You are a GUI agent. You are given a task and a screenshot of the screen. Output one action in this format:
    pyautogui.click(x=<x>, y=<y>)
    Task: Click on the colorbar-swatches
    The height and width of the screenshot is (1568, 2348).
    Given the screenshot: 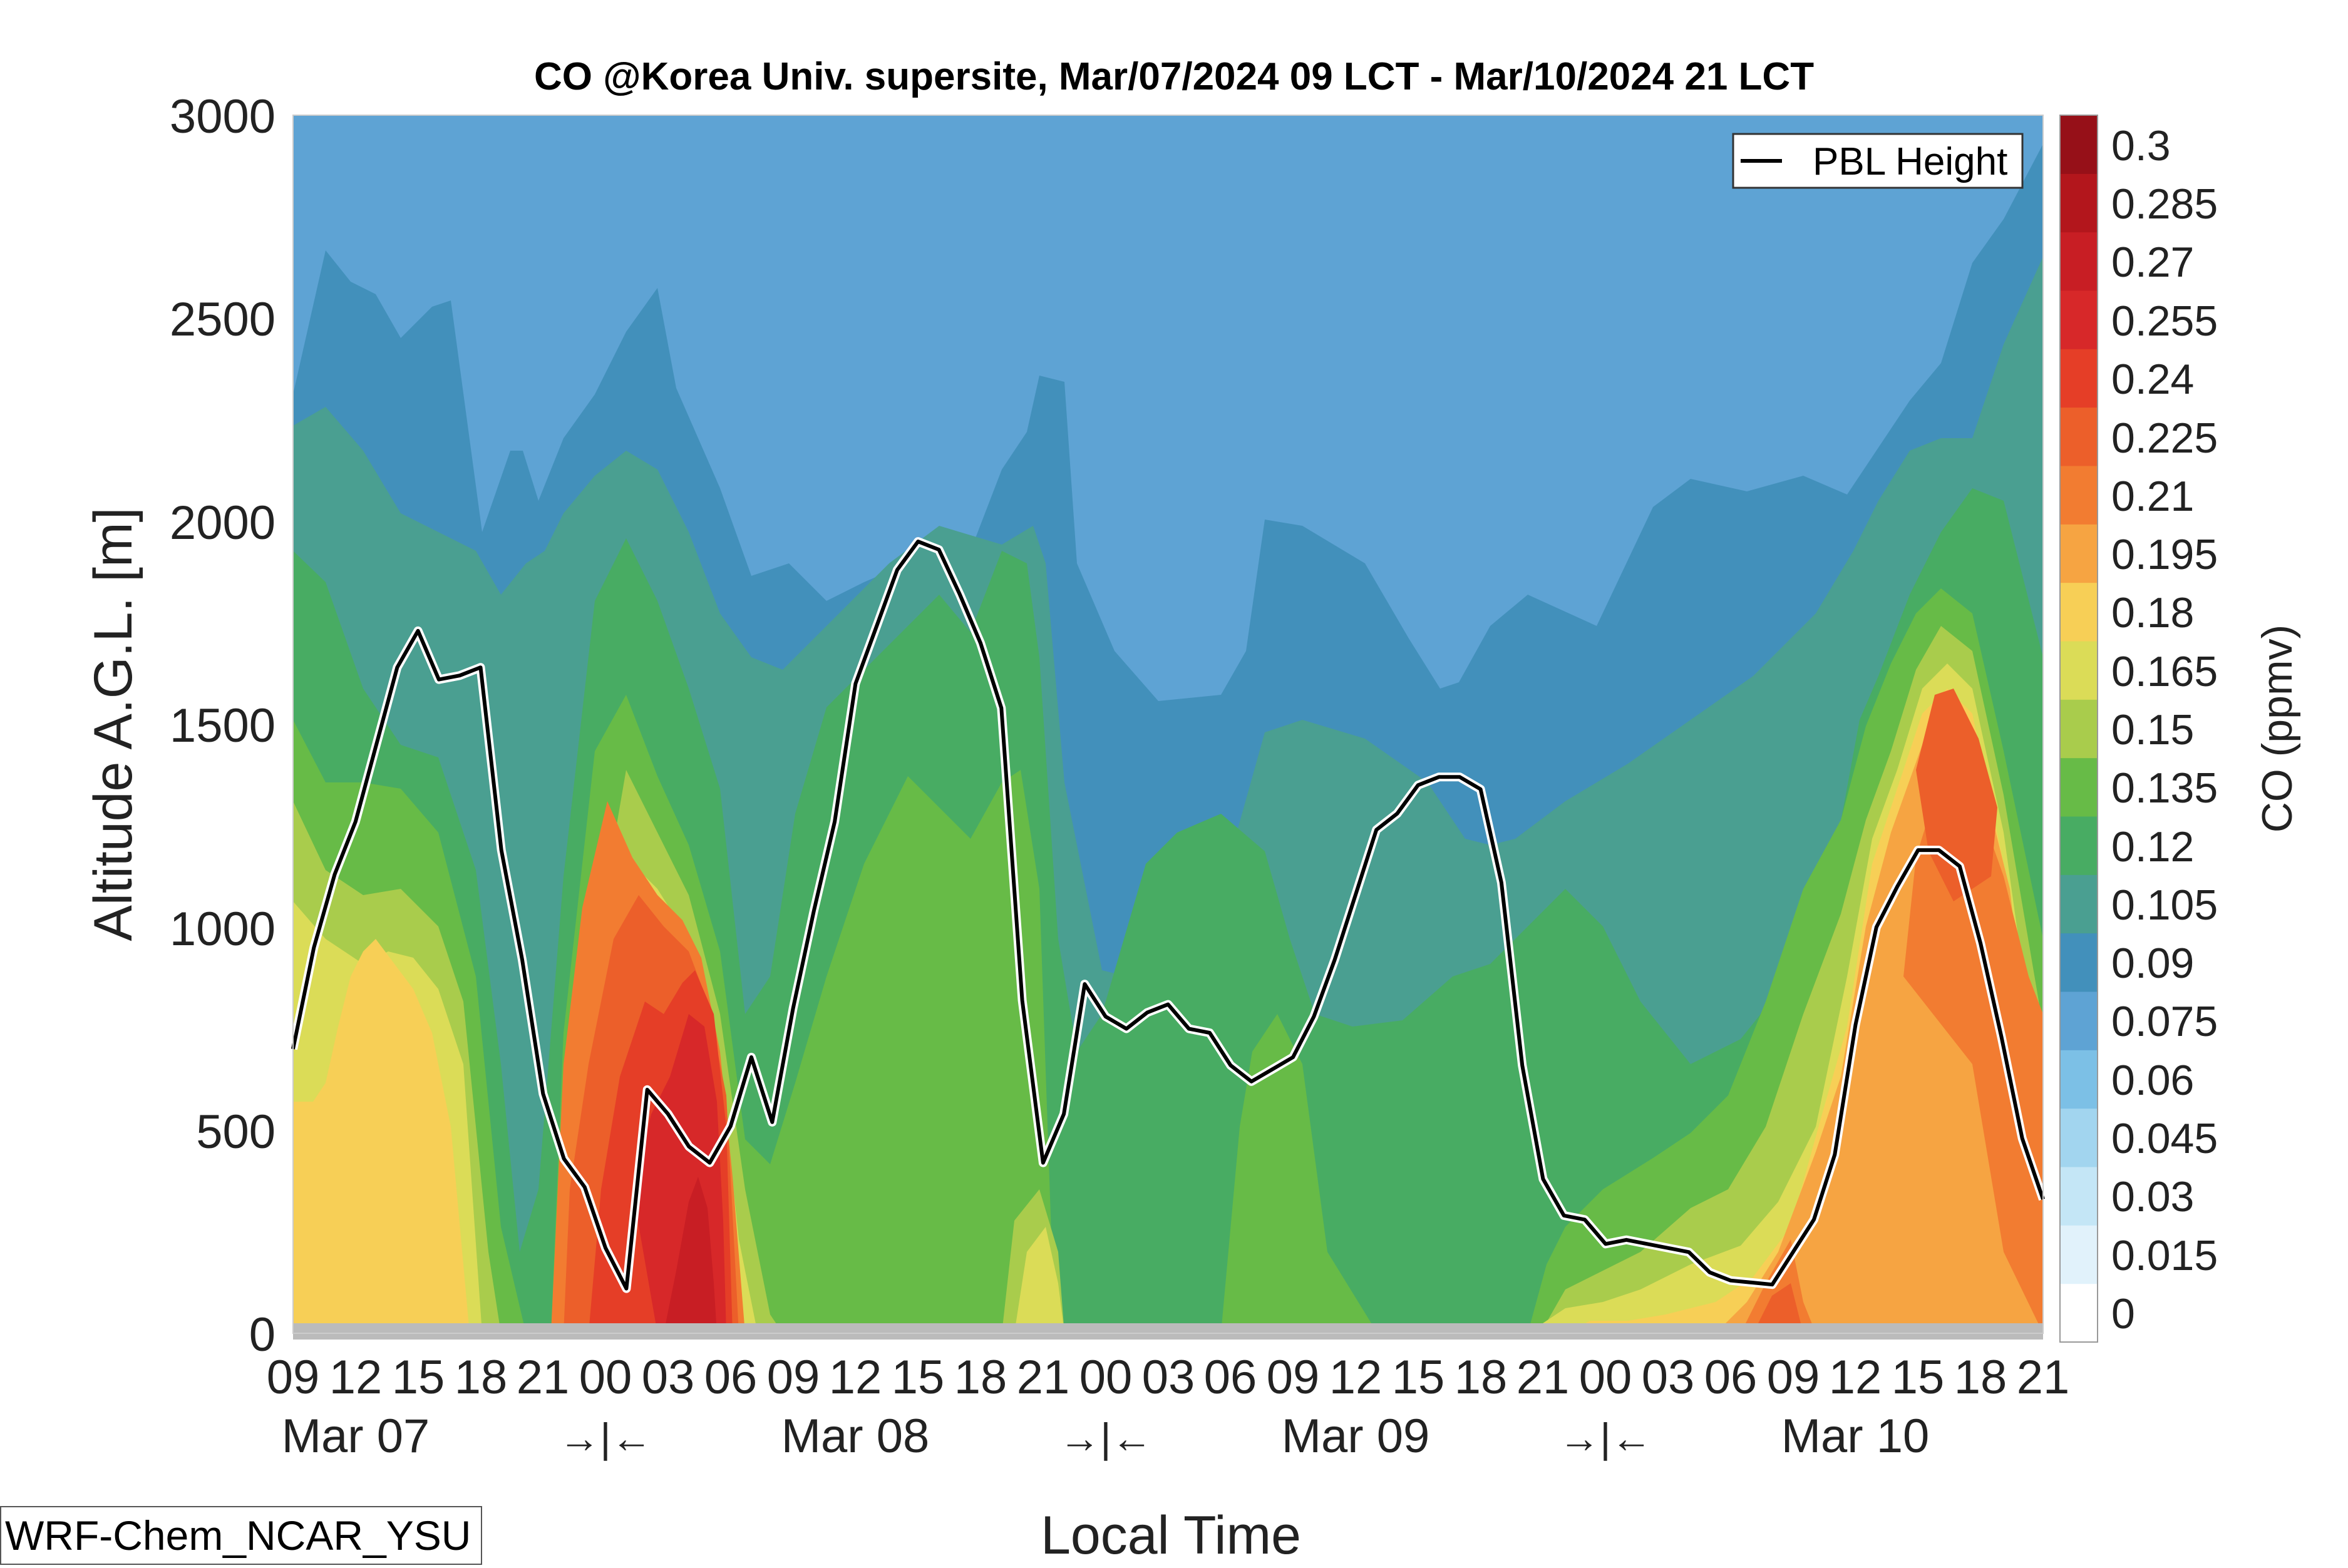 What is the action you would take?
    pyautogui.click(x=2079, y=729)
    